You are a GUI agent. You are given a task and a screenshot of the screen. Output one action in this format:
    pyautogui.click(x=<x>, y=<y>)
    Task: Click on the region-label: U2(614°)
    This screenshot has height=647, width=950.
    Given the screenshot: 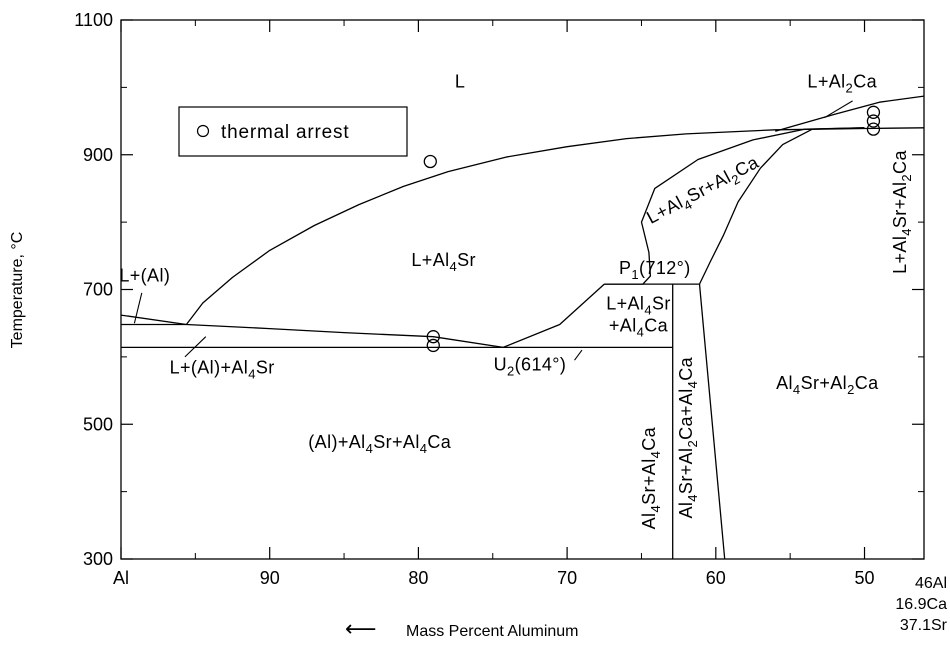 What is the action you would take?
    pyautogui.click(x=530, y=366)
    